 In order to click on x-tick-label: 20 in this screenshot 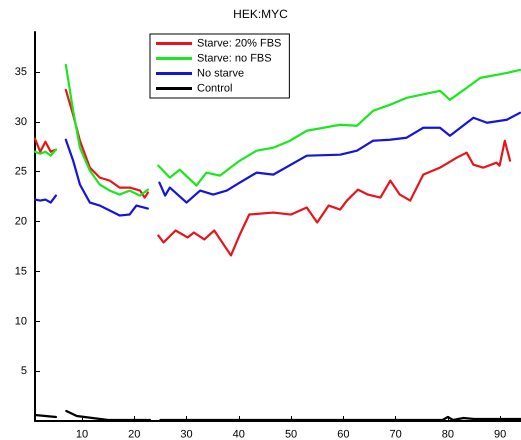, I will do `click(134, 434)`.